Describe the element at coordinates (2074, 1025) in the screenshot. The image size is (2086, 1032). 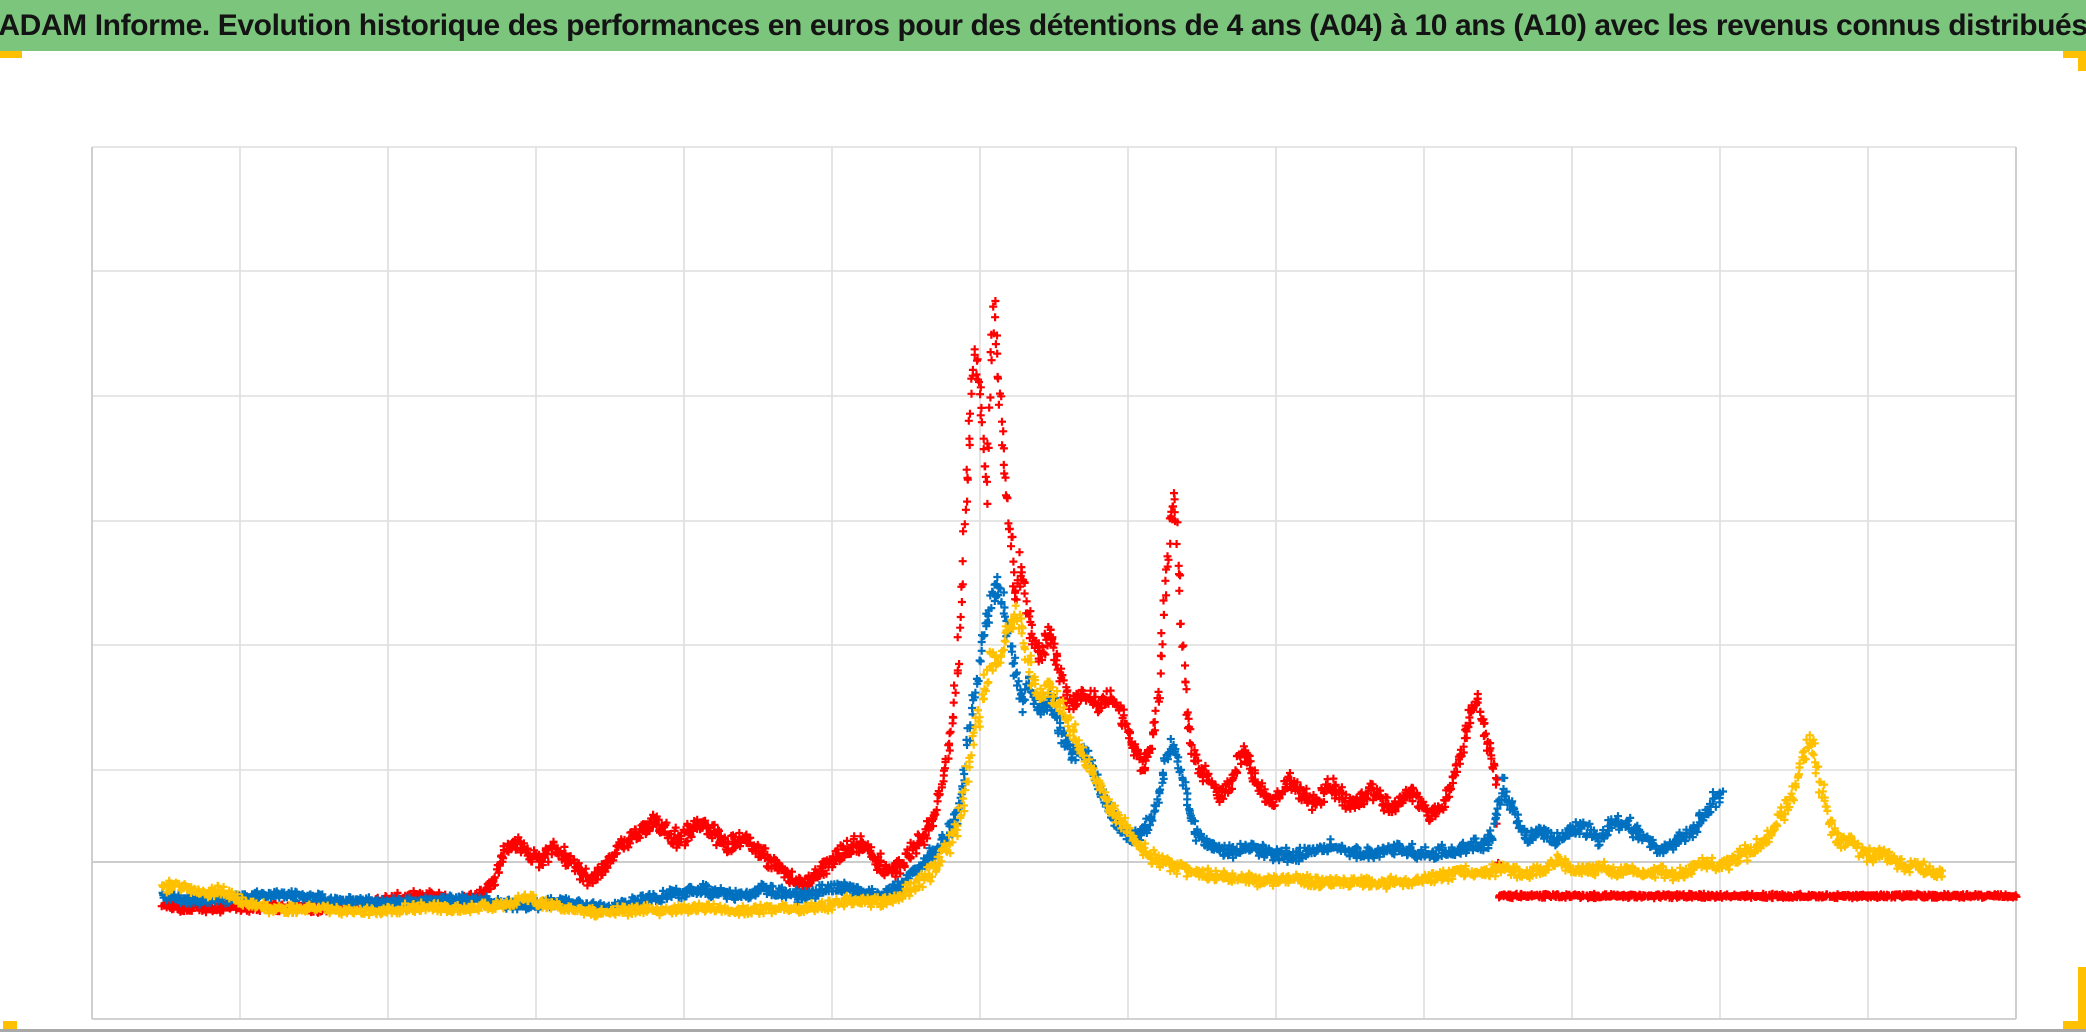
I see `gold-accent-bottom-right-horizontal` at that location.